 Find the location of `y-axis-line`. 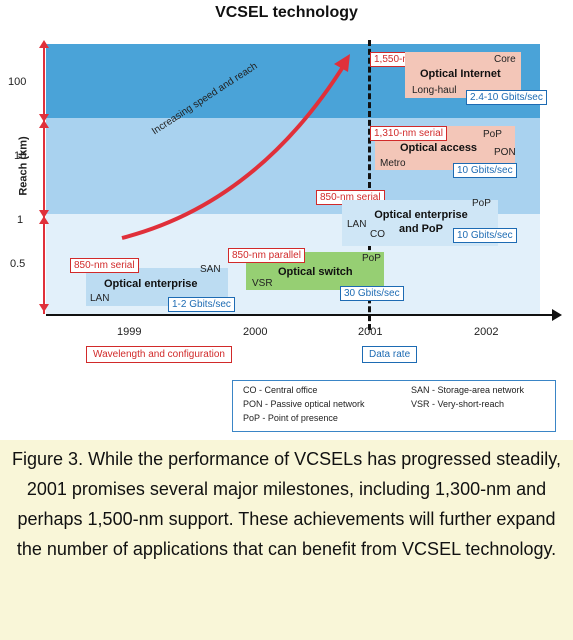

y-axis-line is located at coordinates (44, 178).